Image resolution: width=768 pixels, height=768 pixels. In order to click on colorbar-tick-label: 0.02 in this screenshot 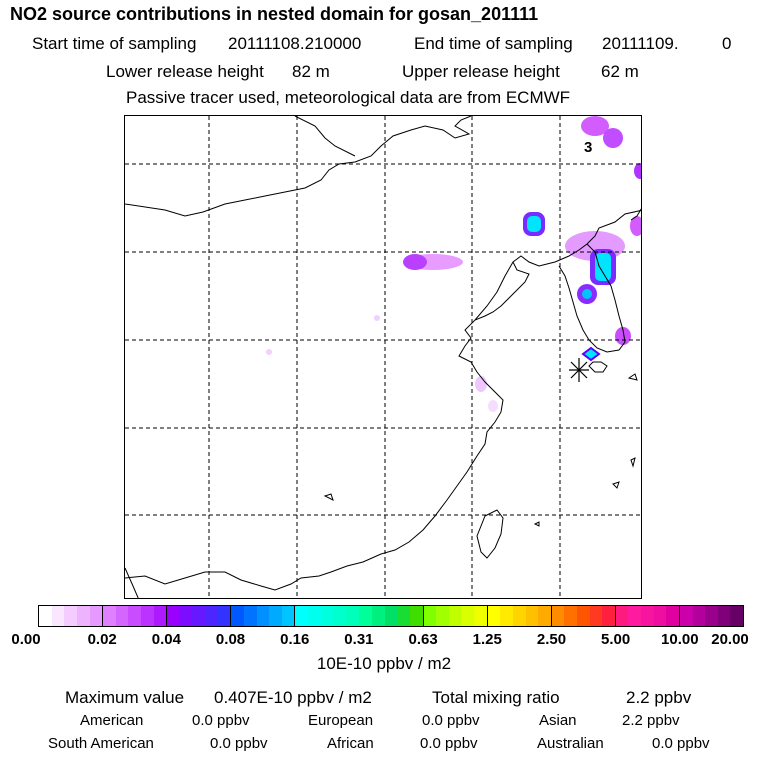, I will do `click(102, 639)`.